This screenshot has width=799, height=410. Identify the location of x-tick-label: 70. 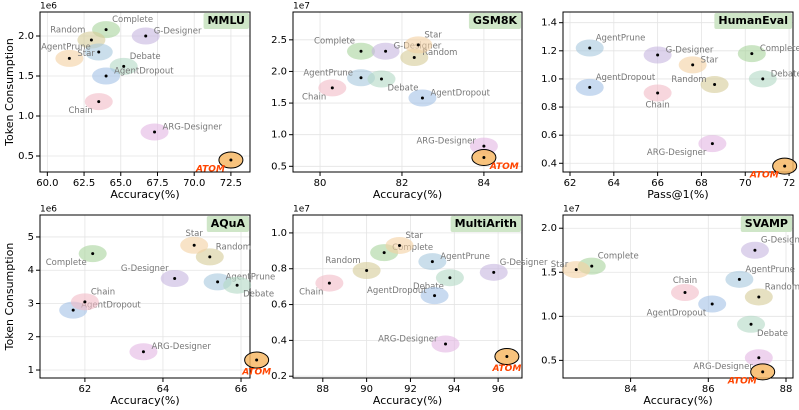
(745, 183).